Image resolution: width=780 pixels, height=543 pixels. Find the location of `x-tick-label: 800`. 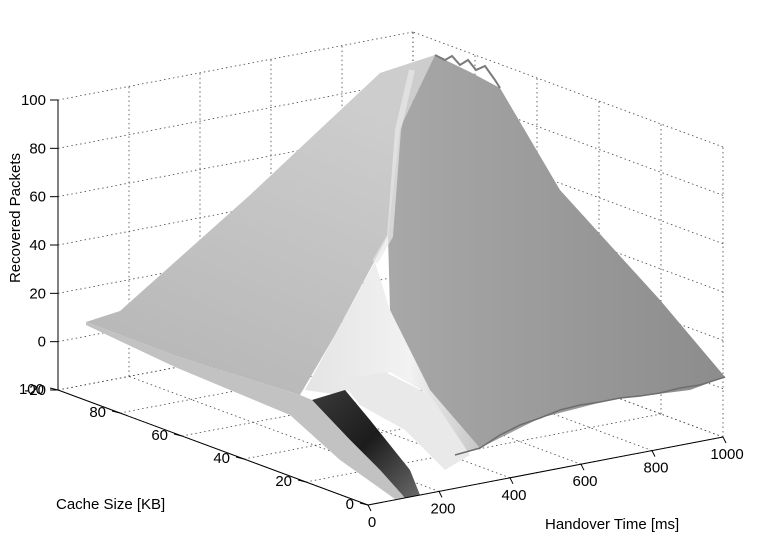

x-tick-label: 800 is located at coordinates (655, 468).